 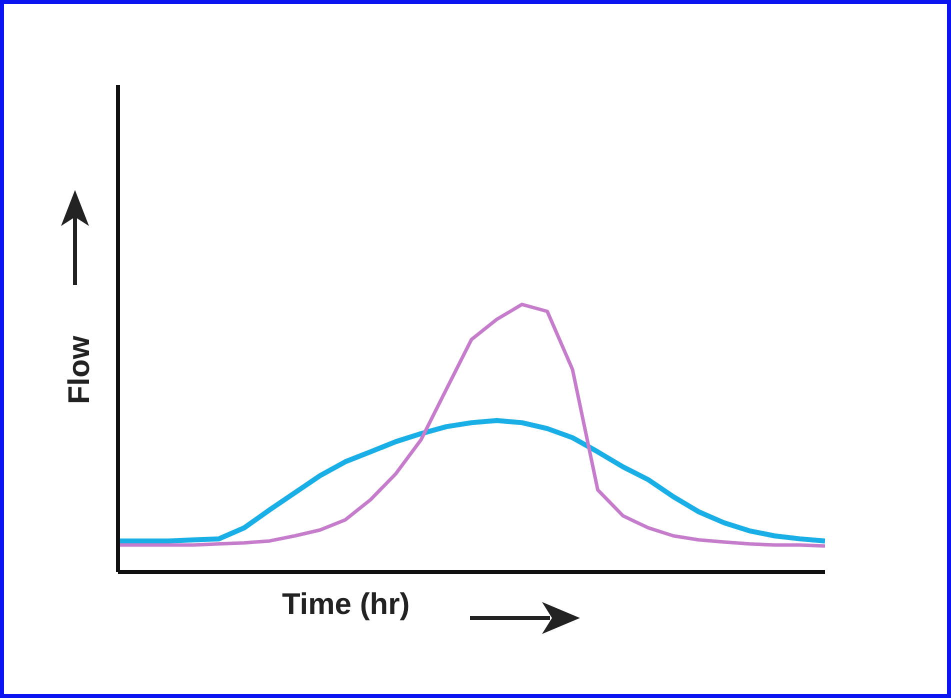 I want to click on y-axis-title: Flow, so click(x=80, y=370).